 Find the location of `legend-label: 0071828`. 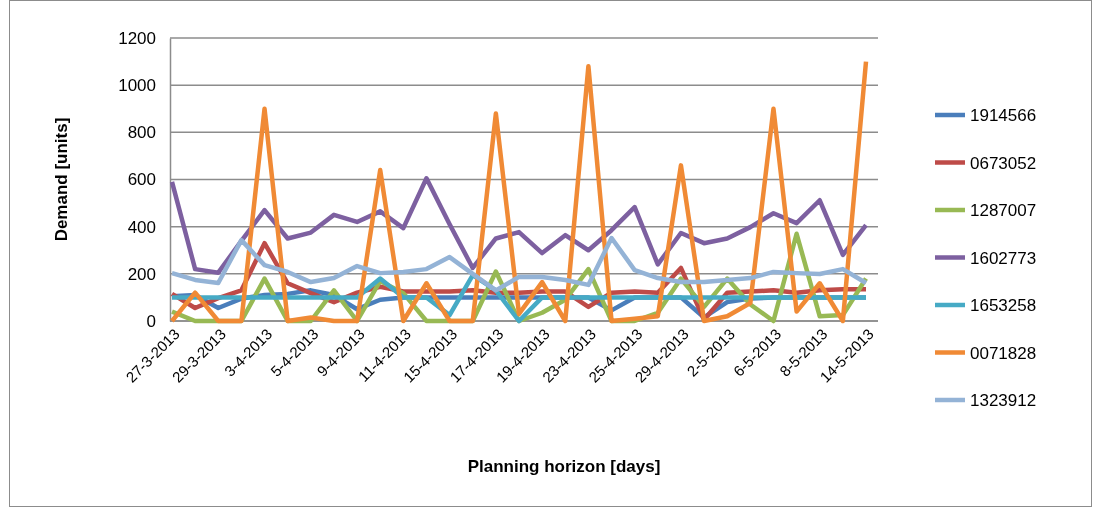

legend-label: 0071828 is located at coordinates (1003, 353).